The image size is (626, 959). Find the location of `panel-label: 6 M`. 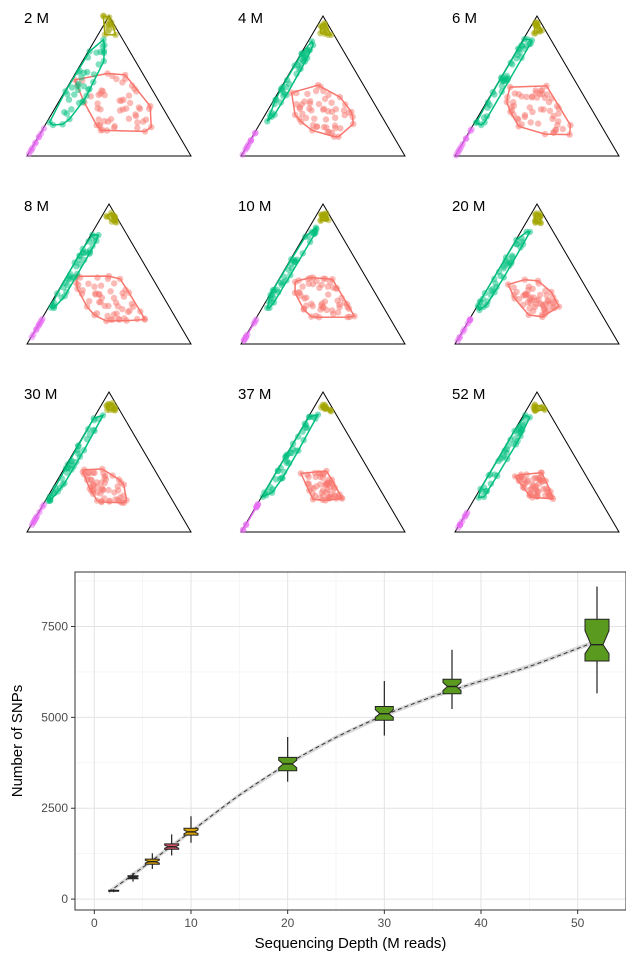

panel-label: 6 M is located at coordinates (465, 18).